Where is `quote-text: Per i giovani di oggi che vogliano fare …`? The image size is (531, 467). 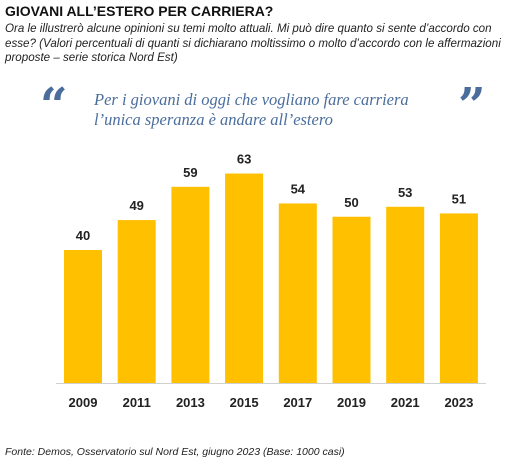 quote-text: Per i giovani di oggi che vogliano fare … is located at coordinates (274, 110).